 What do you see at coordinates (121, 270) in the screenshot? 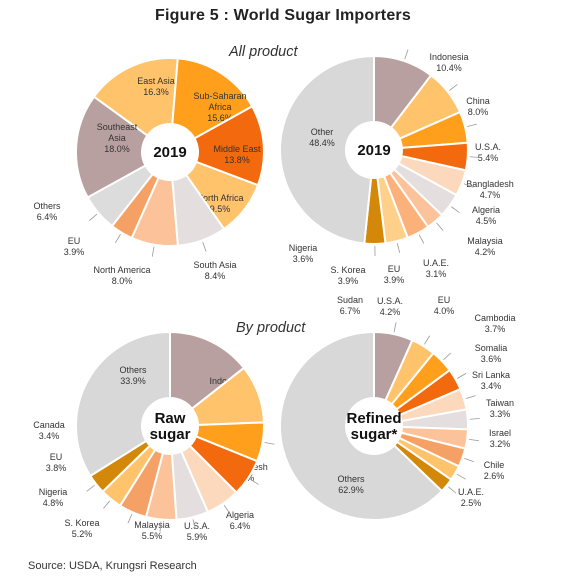
I see `slice-label-north-america: North America` at bounding box center [121, 270].